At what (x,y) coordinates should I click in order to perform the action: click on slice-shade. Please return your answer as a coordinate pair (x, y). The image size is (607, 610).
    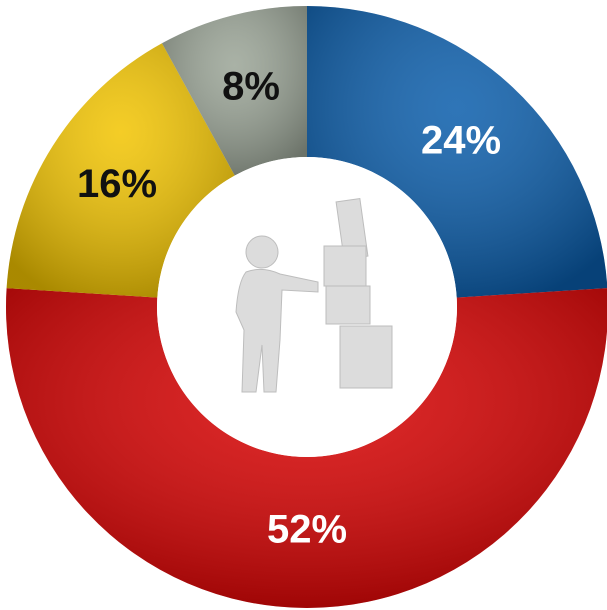
    Looking at the image, I should click on (234, 91).